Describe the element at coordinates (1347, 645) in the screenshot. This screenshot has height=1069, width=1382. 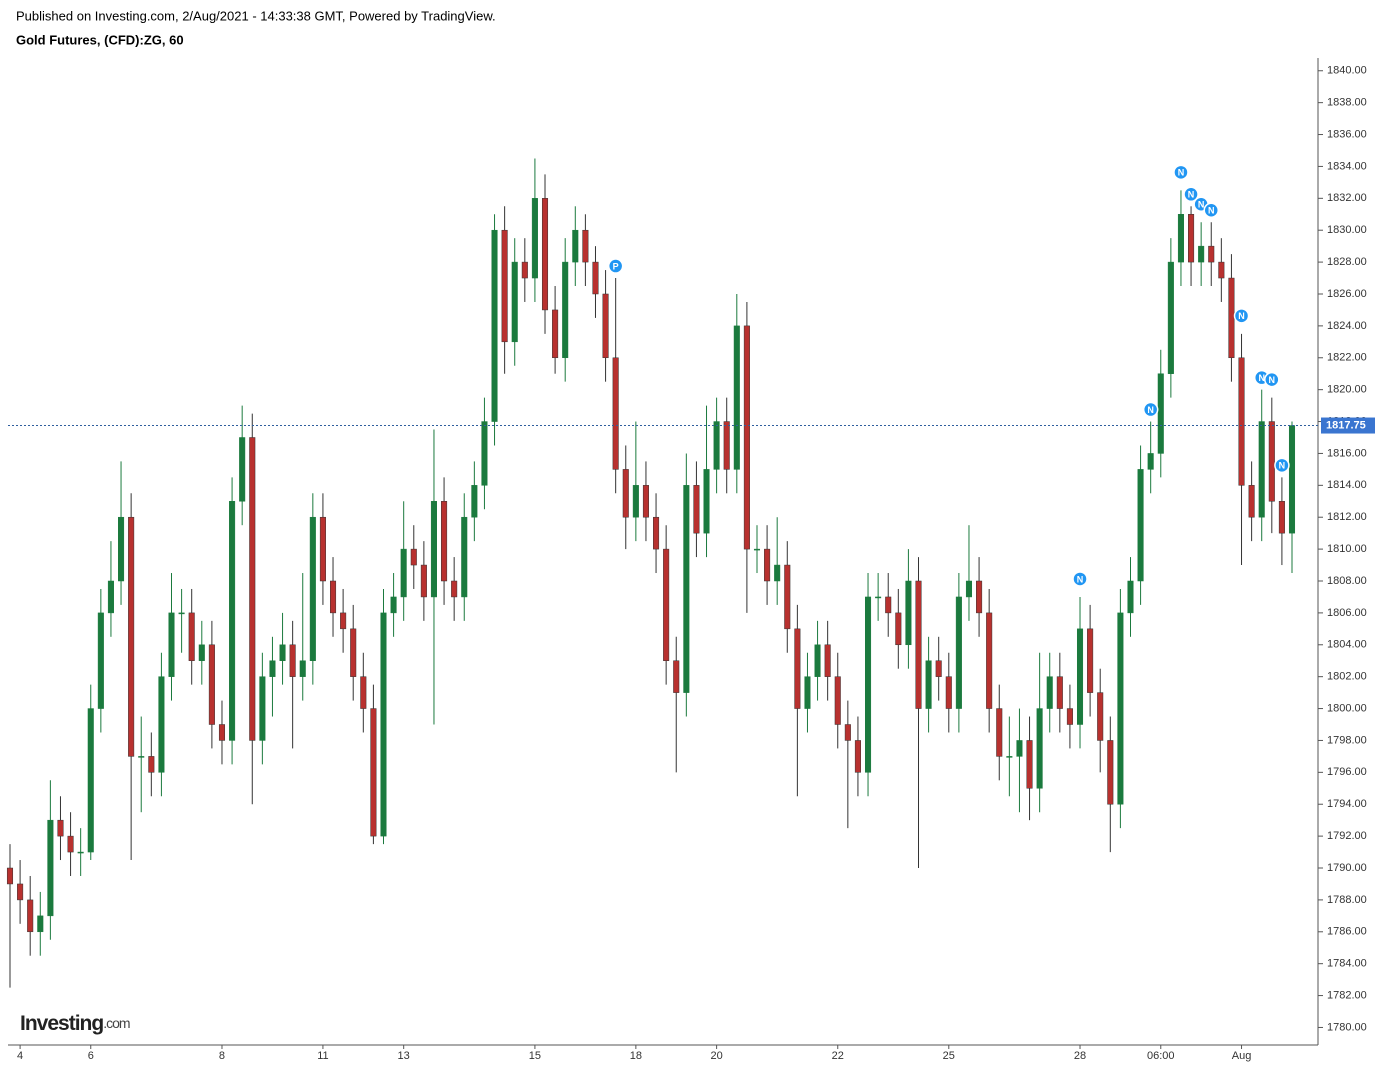
I see `y-tick-label: 1804.00` at that location.